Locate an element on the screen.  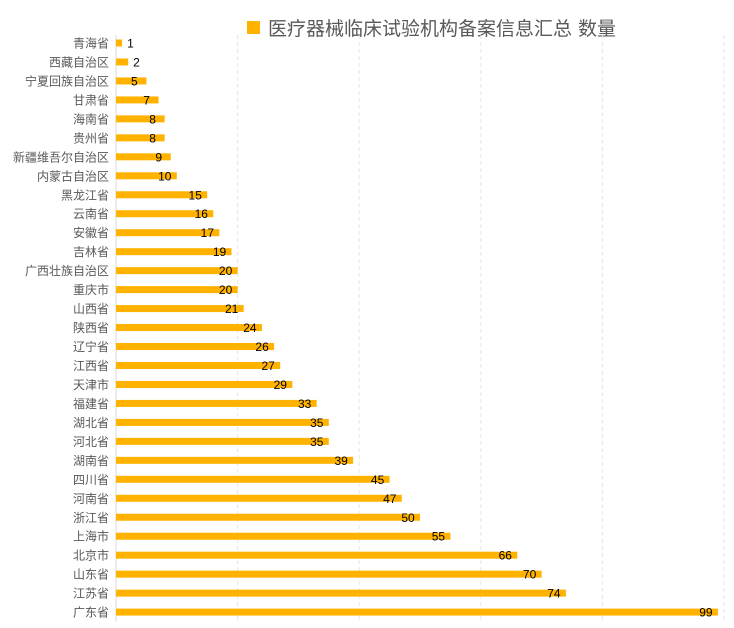
category-label: 四川省 is located at coordinates (91, 480).